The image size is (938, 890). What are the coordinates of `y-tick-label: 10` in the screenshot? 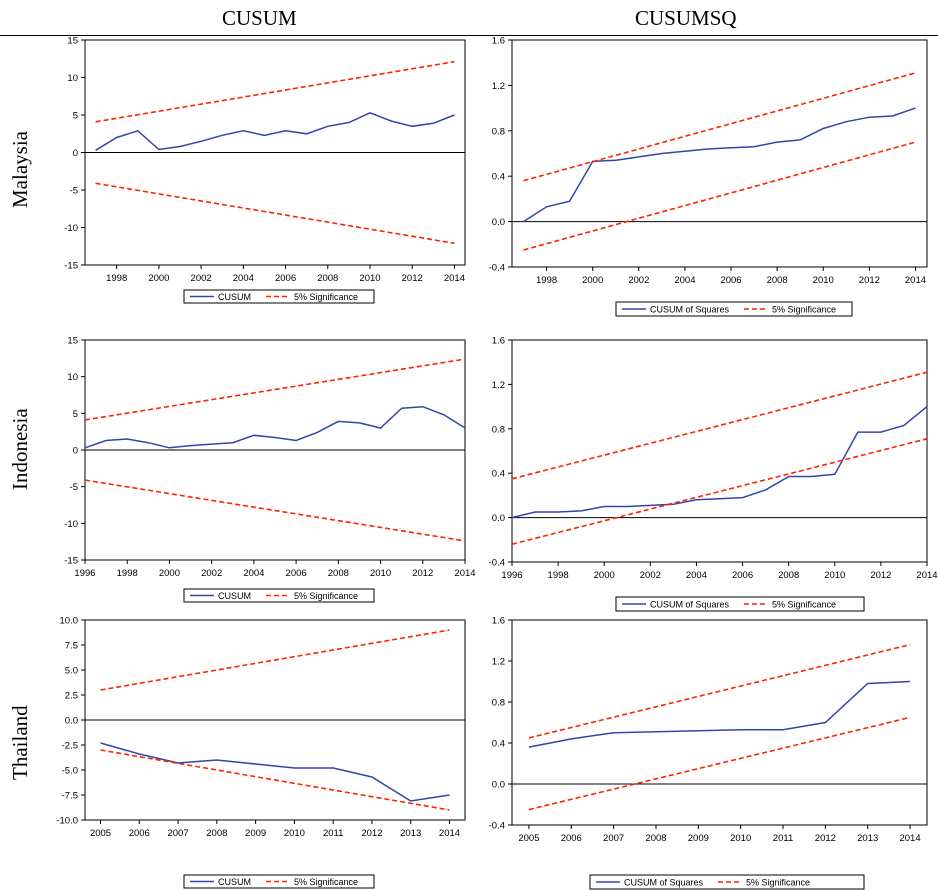 It's located at (72, 377).